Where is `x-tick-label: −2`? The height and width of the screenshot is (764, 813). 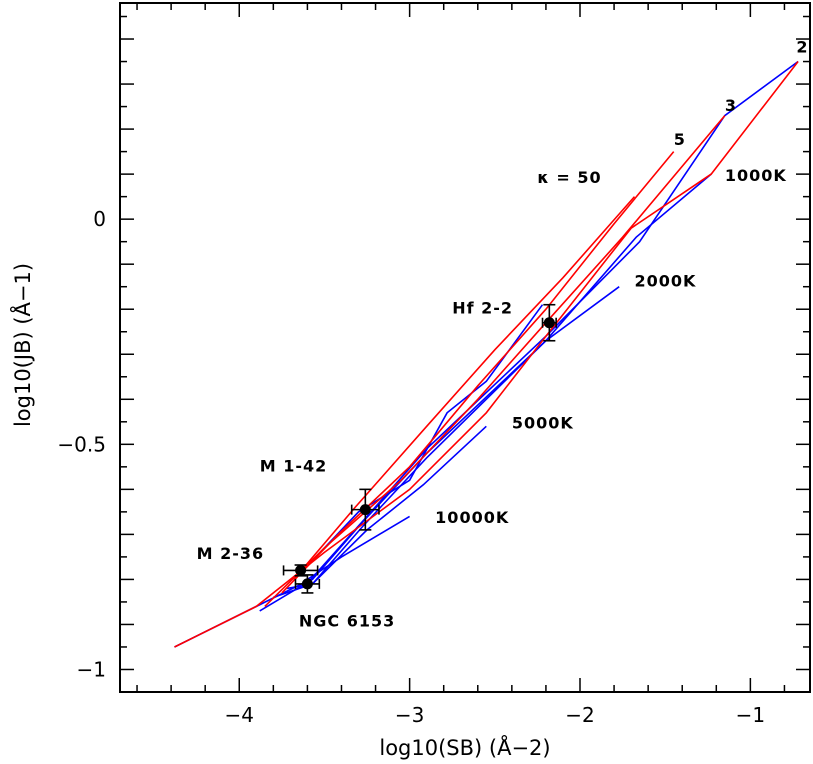
x-tick-label: −2 is located at coordinates (579, 715).